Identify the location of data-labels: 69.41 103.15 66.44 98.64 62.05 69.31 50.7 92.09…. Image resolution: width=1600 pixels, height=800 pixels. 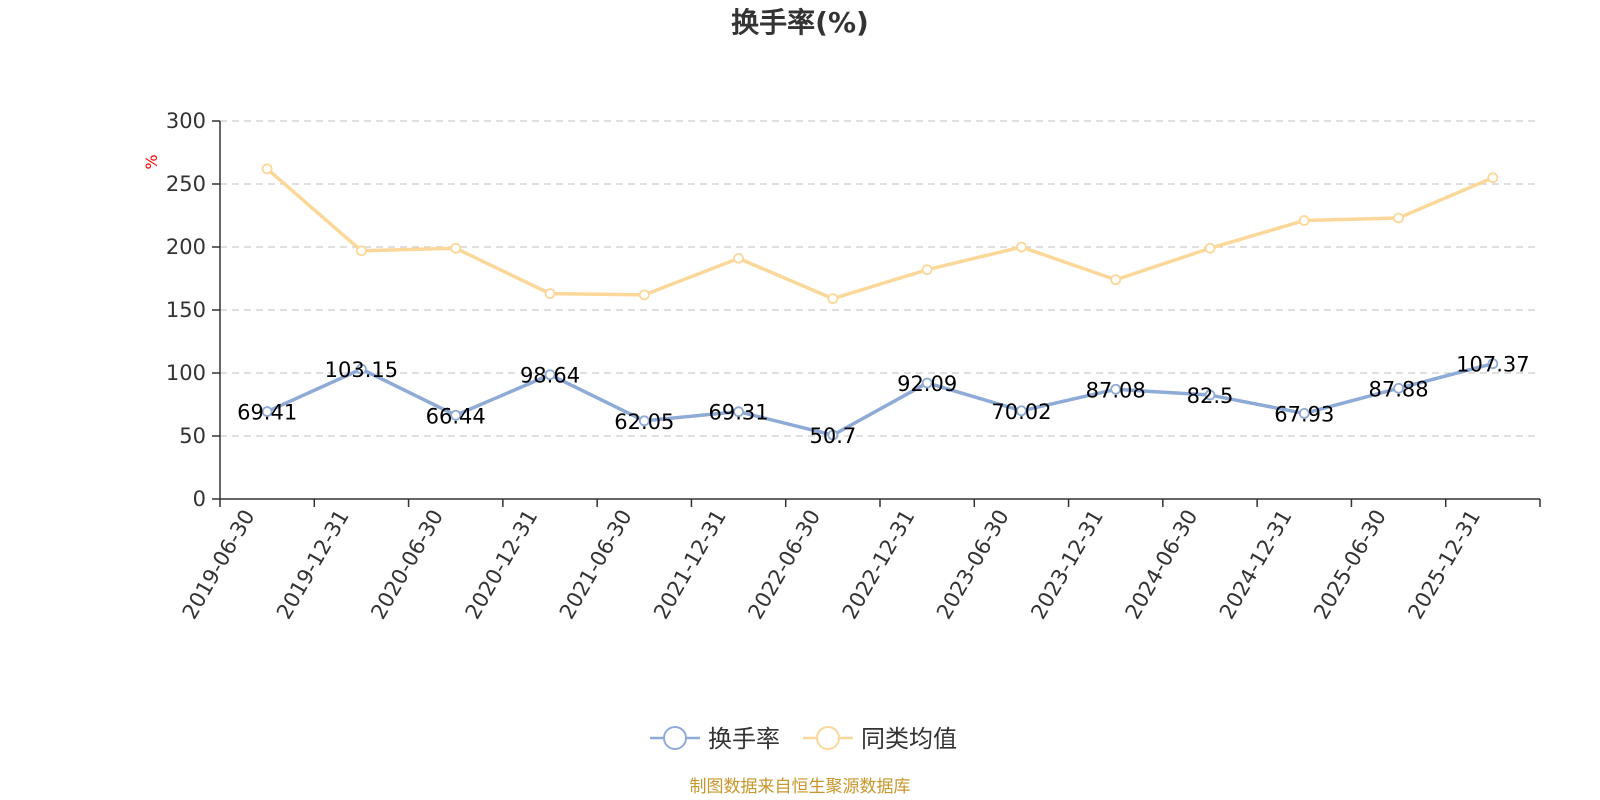
(883, 400).